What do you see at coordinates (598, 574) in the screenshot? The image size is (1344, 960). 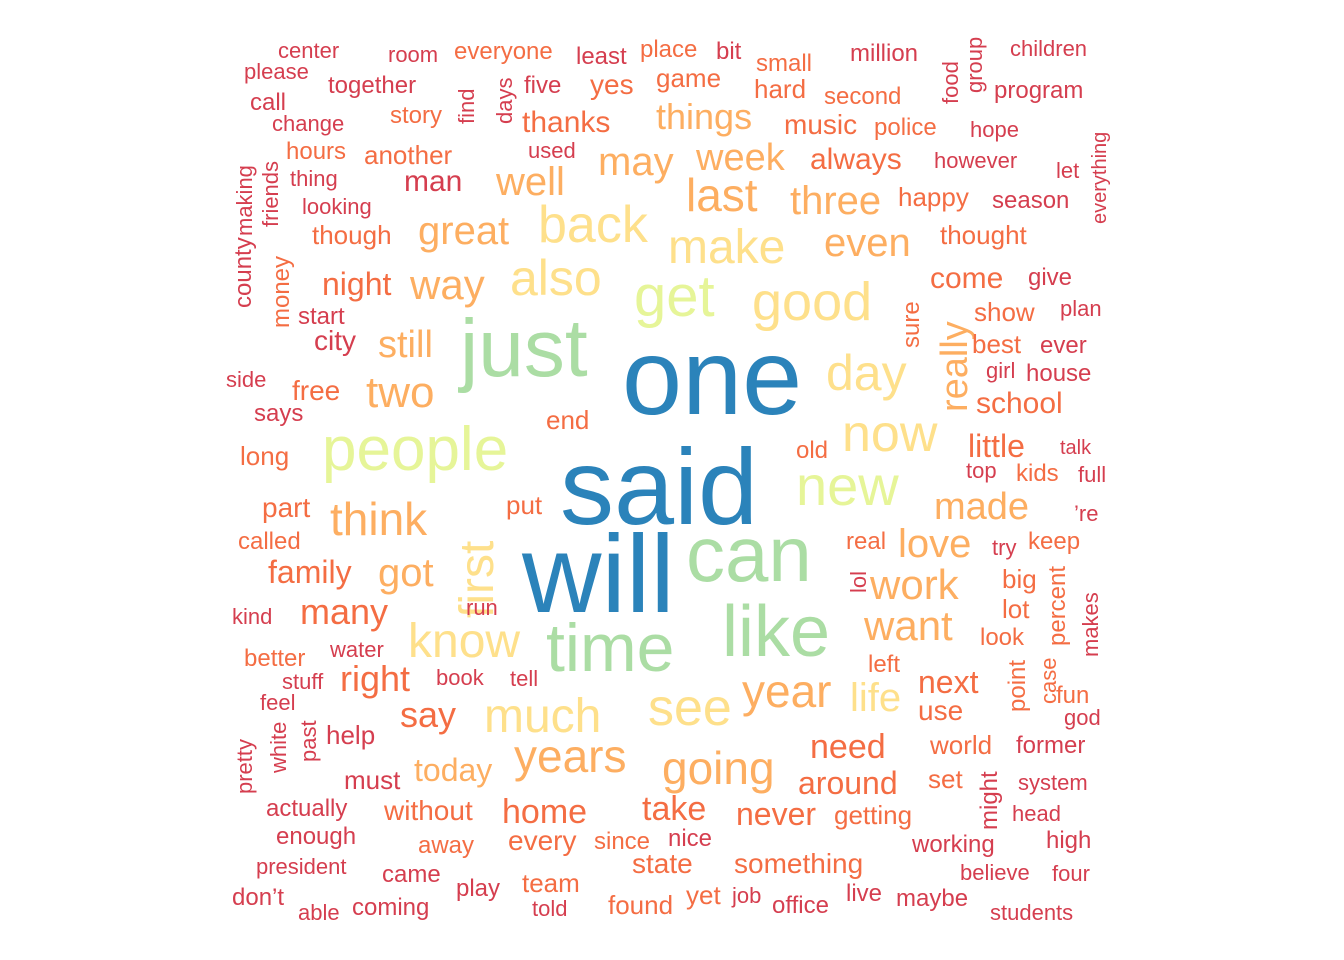 I see `word: will` at bounding box center [598, 574].